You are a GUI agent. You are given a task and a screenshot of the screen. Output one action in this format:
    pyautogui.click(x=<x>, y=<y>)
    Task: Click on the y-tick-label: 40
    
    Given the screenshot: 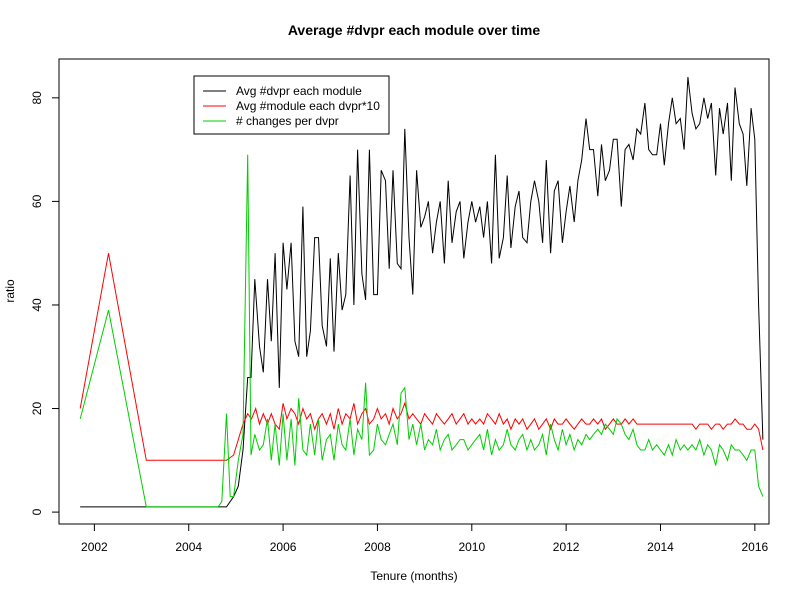 What is the action you would take?
    pyautogui.click(x=37, y=305)
    